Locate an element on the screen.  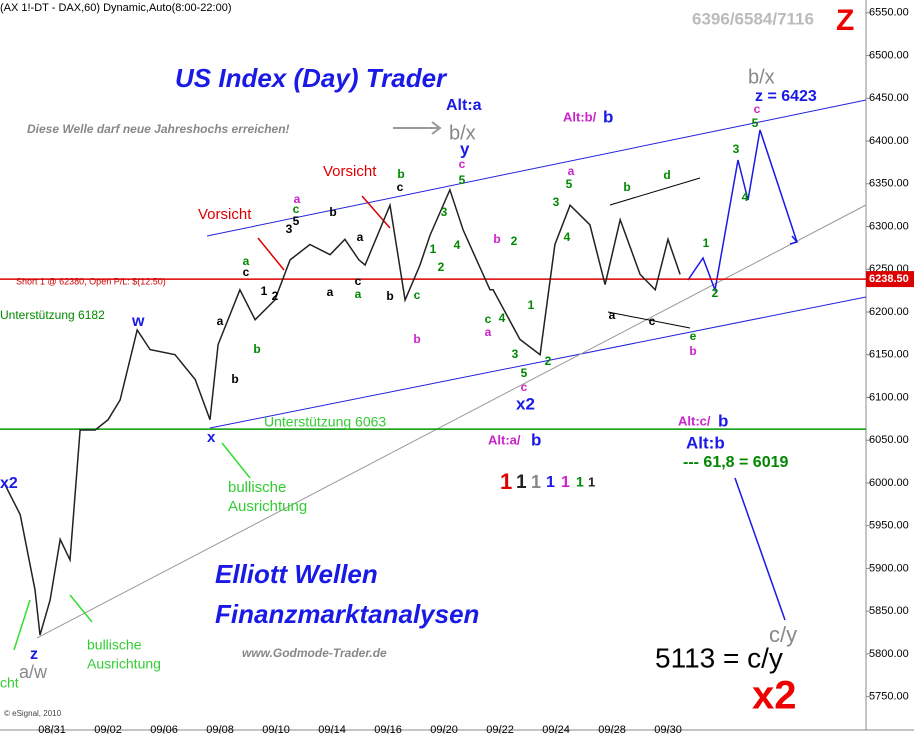
annotation: Z is located at coordinates (845, 20).